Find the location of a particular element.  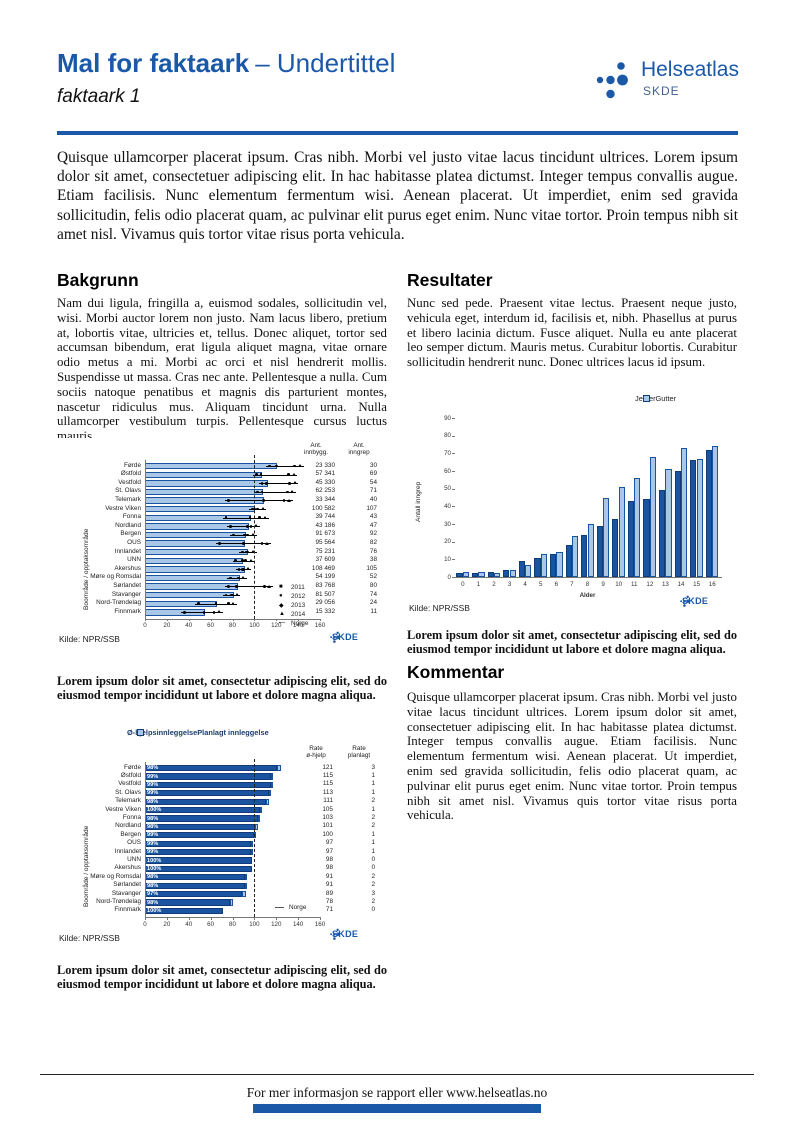

legend-swatch is located at coordinates (646, 398).